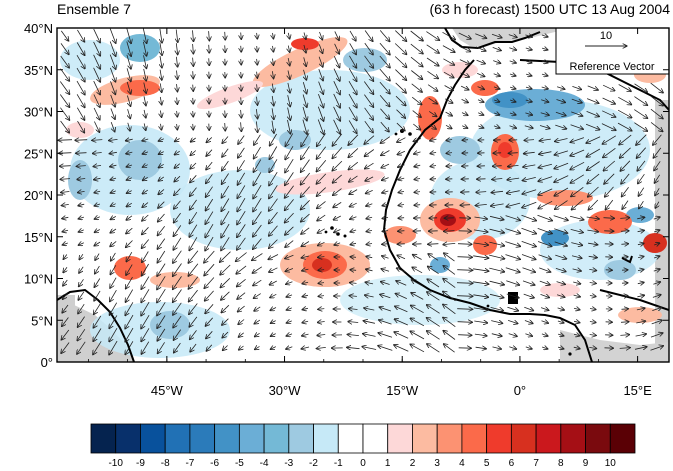  Describe the element at coordinates (94, 9) in the screenshot. I see `plot-title-left: Ensemble 7` at that location.